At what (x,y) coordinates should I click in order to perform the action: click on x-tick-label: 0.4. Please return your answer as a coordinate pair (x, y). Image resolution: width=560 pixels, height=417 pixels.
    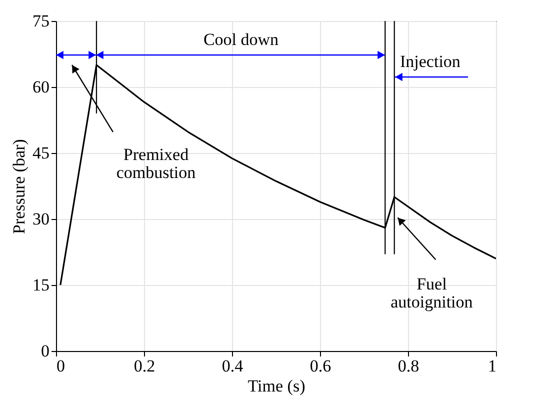
    Looking at the image, I should click on (233, 366).